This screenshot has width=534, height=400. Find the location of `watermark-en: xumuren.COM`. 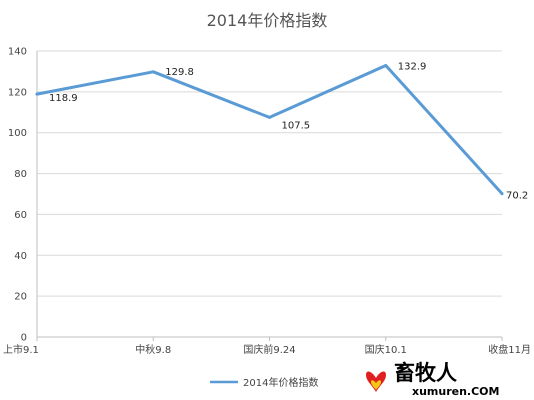

watermark-en: xumuren.COM is located at coordinates (455, 391).